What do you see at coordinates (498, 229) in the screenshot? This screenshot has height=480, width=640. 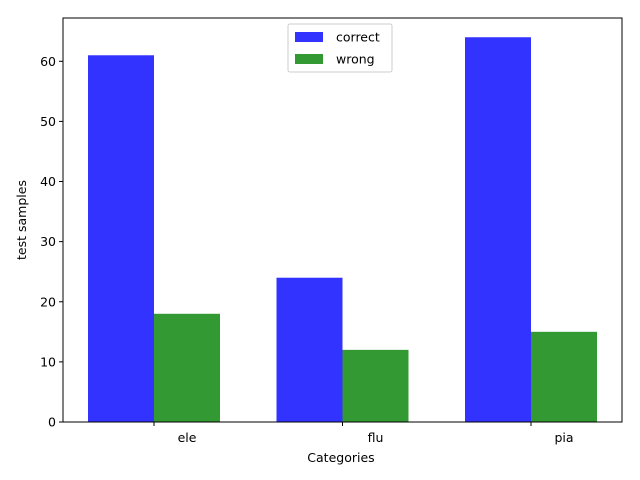 I see `bar-correct-pia` at bounding box center [498, 229].